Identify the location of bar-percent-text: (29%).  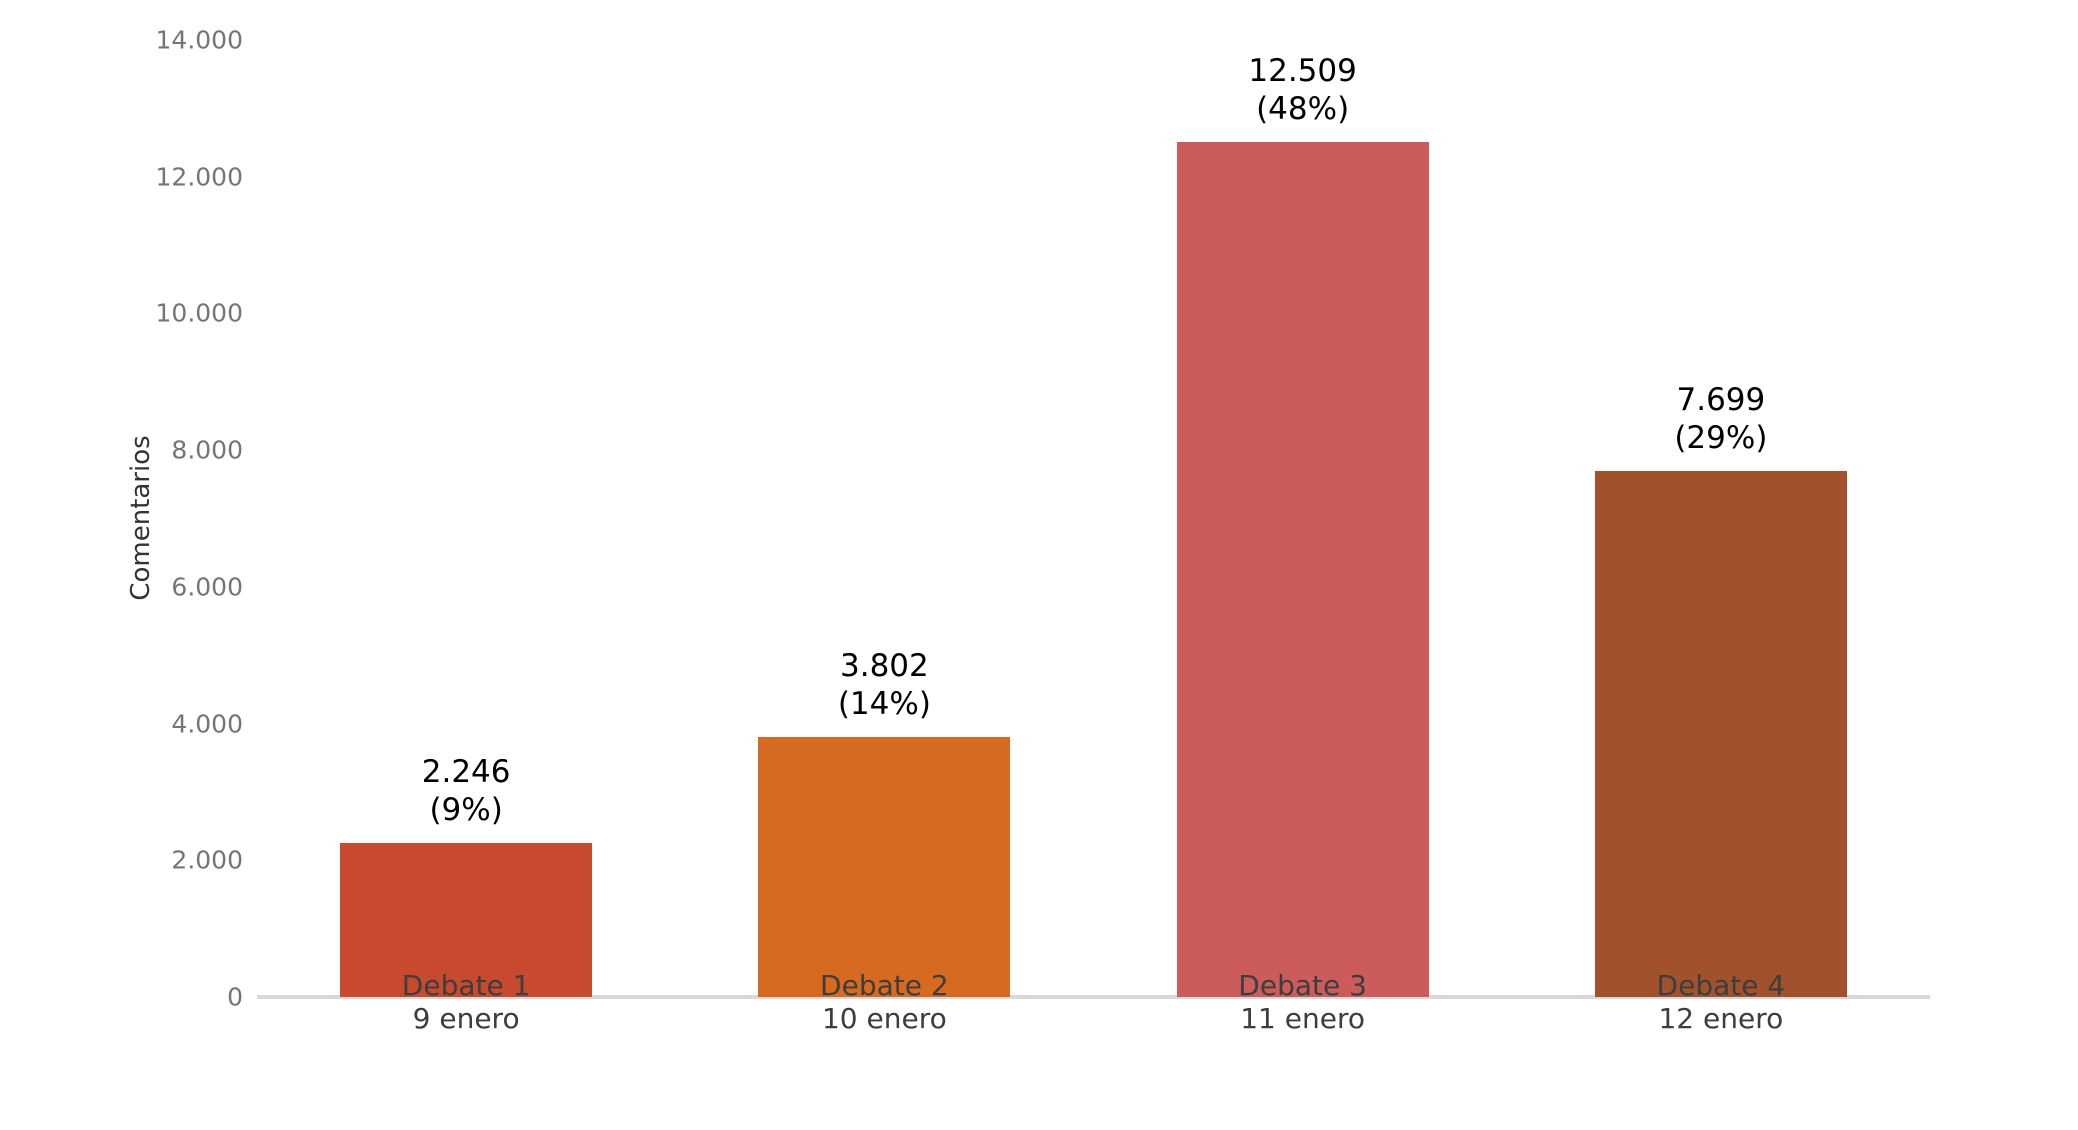
(1721, 437).